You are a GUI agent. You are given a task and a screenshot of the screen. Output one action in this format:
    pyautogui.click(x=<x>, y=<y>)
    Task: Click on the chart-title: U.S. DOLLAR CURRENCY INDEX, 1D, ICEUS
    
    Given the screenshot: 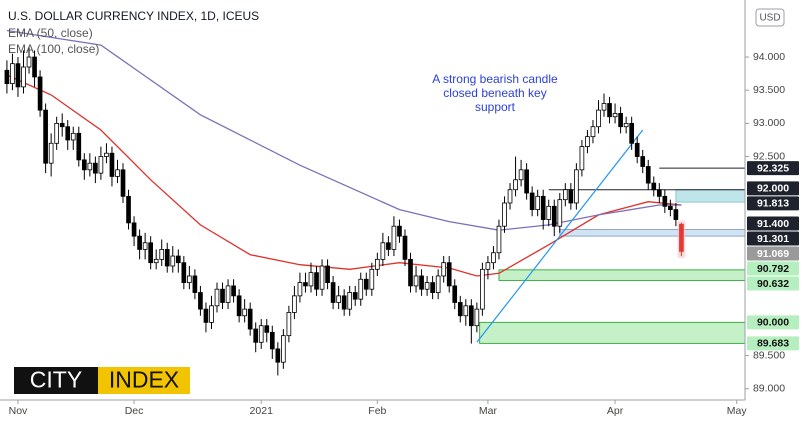 What is the action you would take?
    pyautogui.click(x=133, y=16)
    